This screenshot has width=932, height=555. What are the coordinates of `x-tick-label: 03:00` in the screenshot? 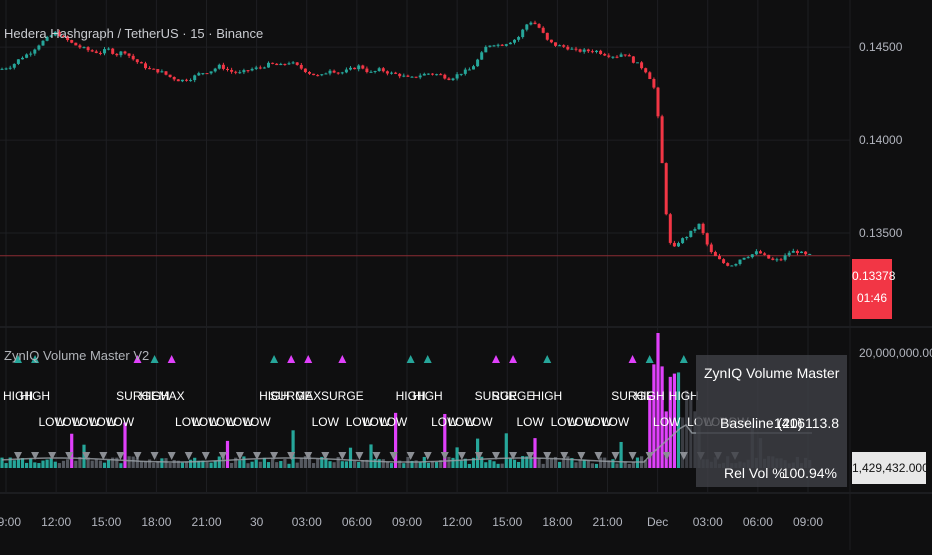 It's located at (708, 522).